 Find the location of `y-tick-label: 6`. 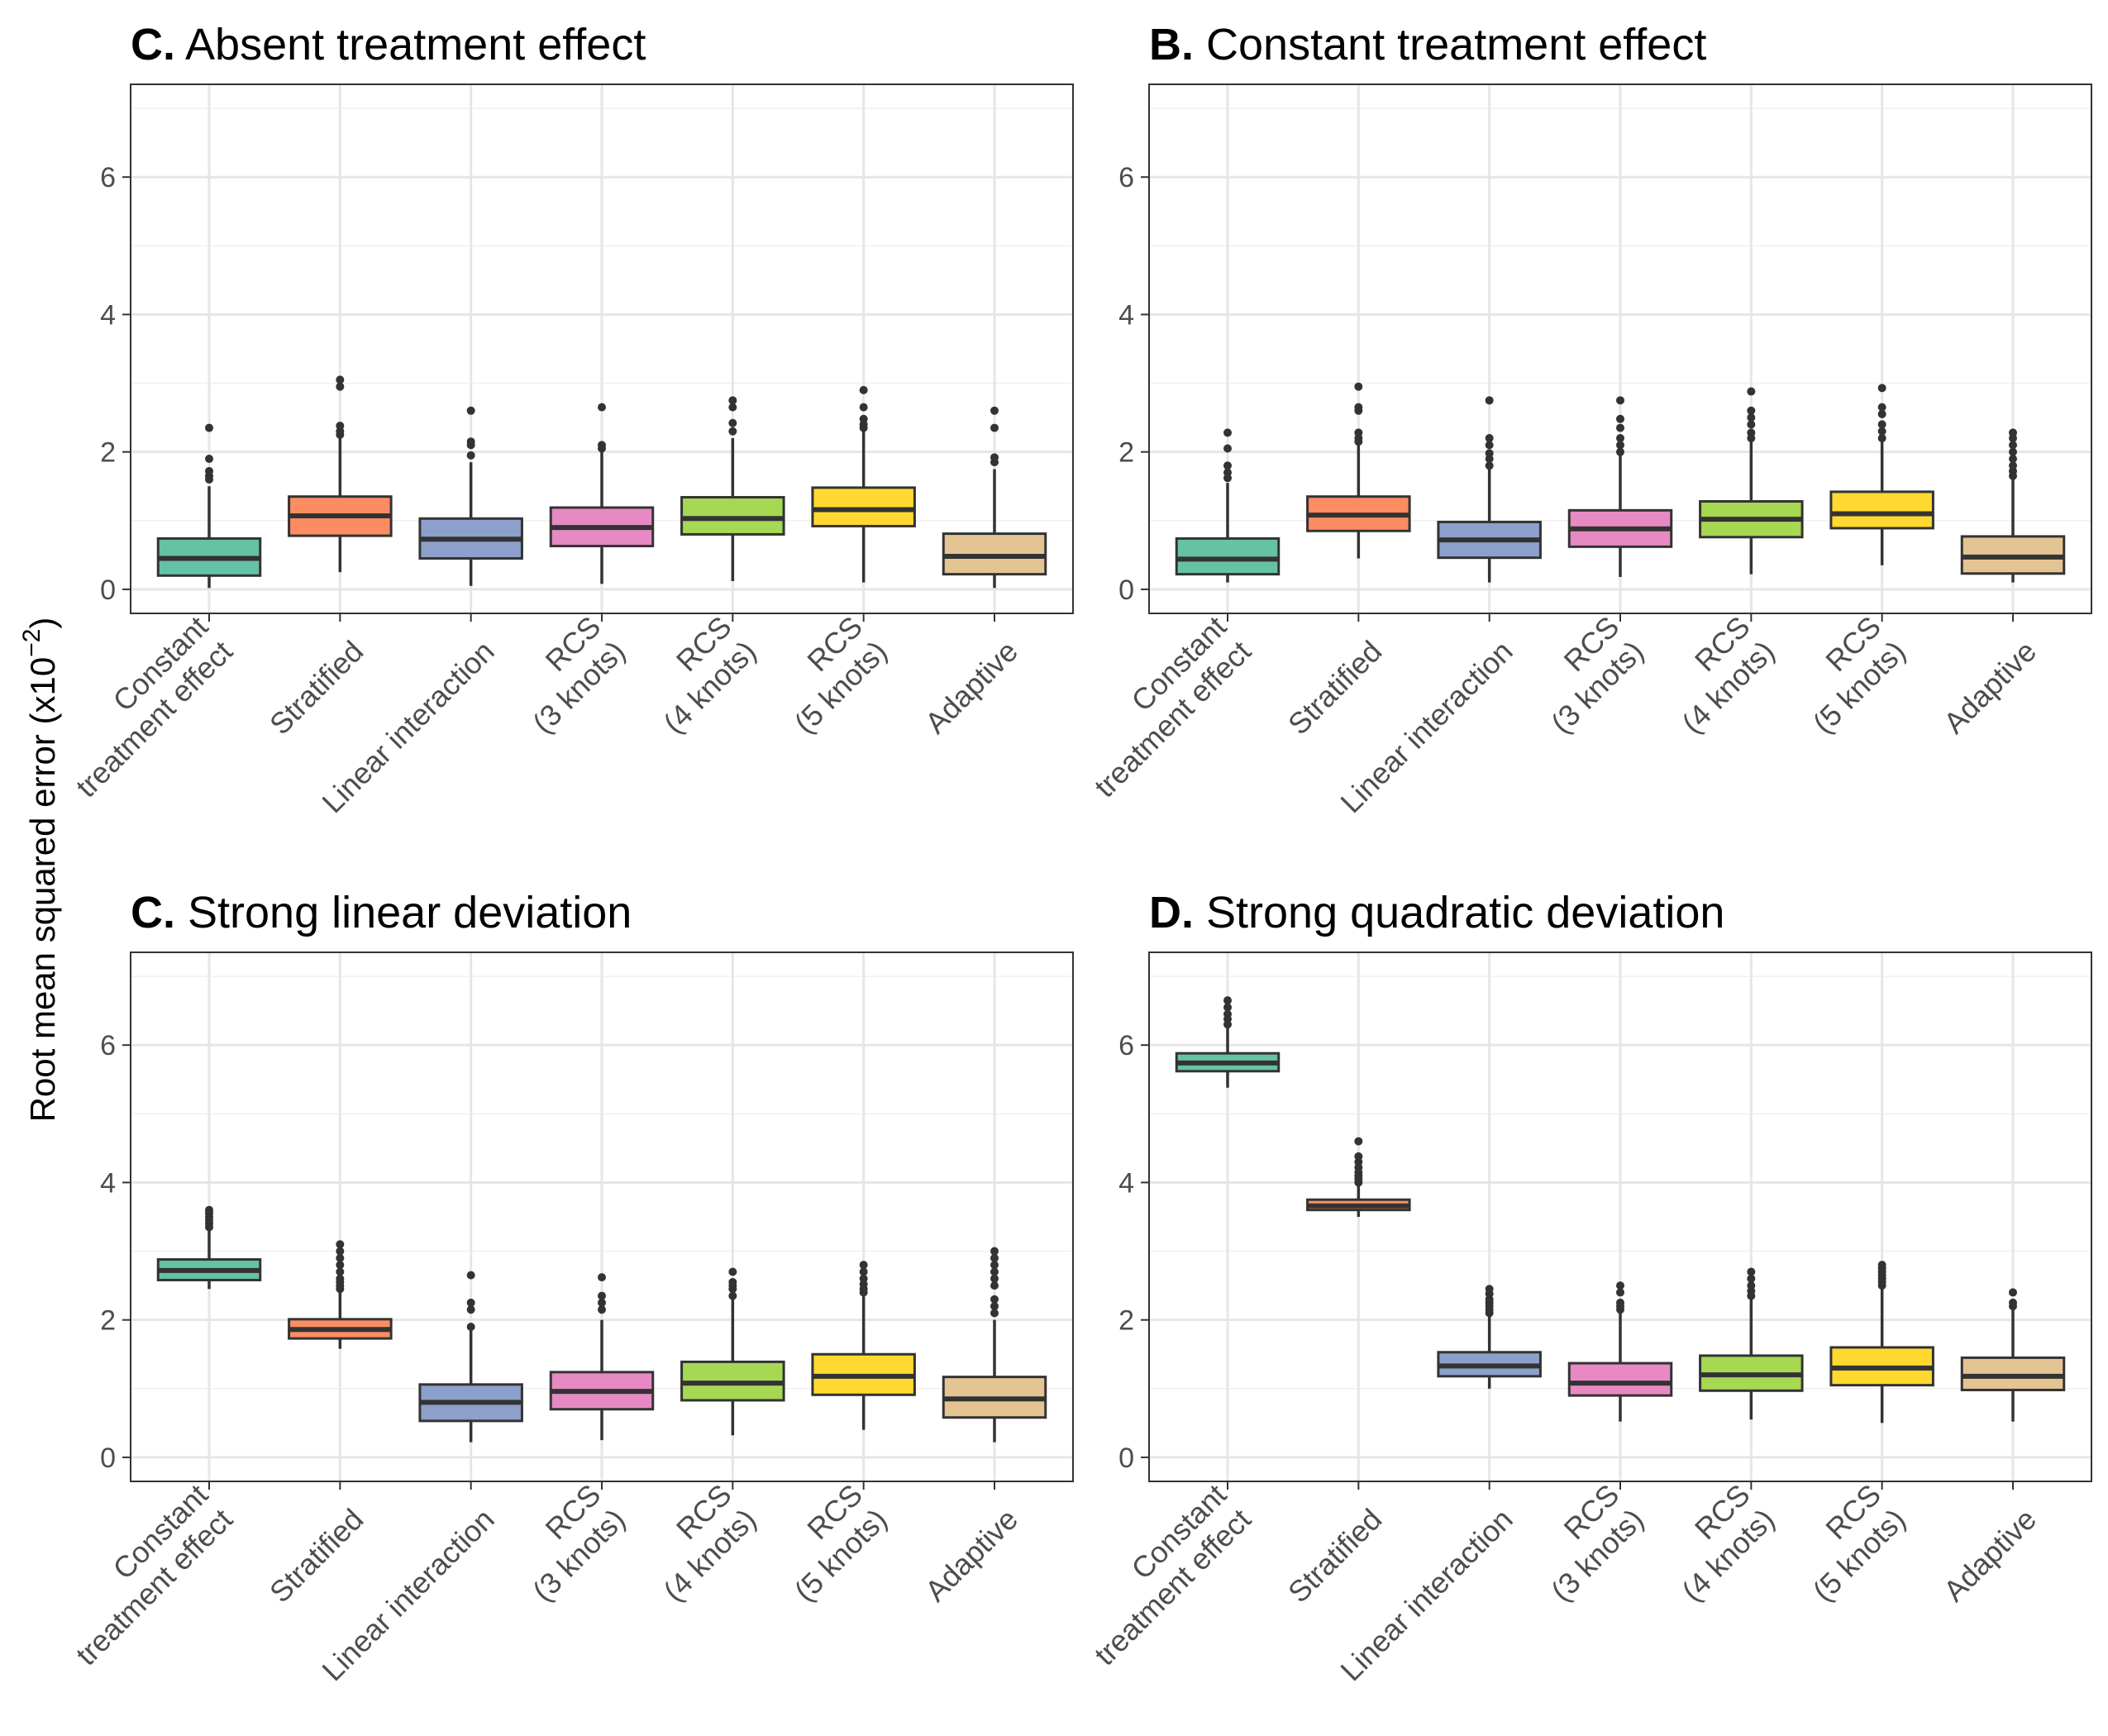

y-tick-label: 6 is located at coordinates (108, 177).